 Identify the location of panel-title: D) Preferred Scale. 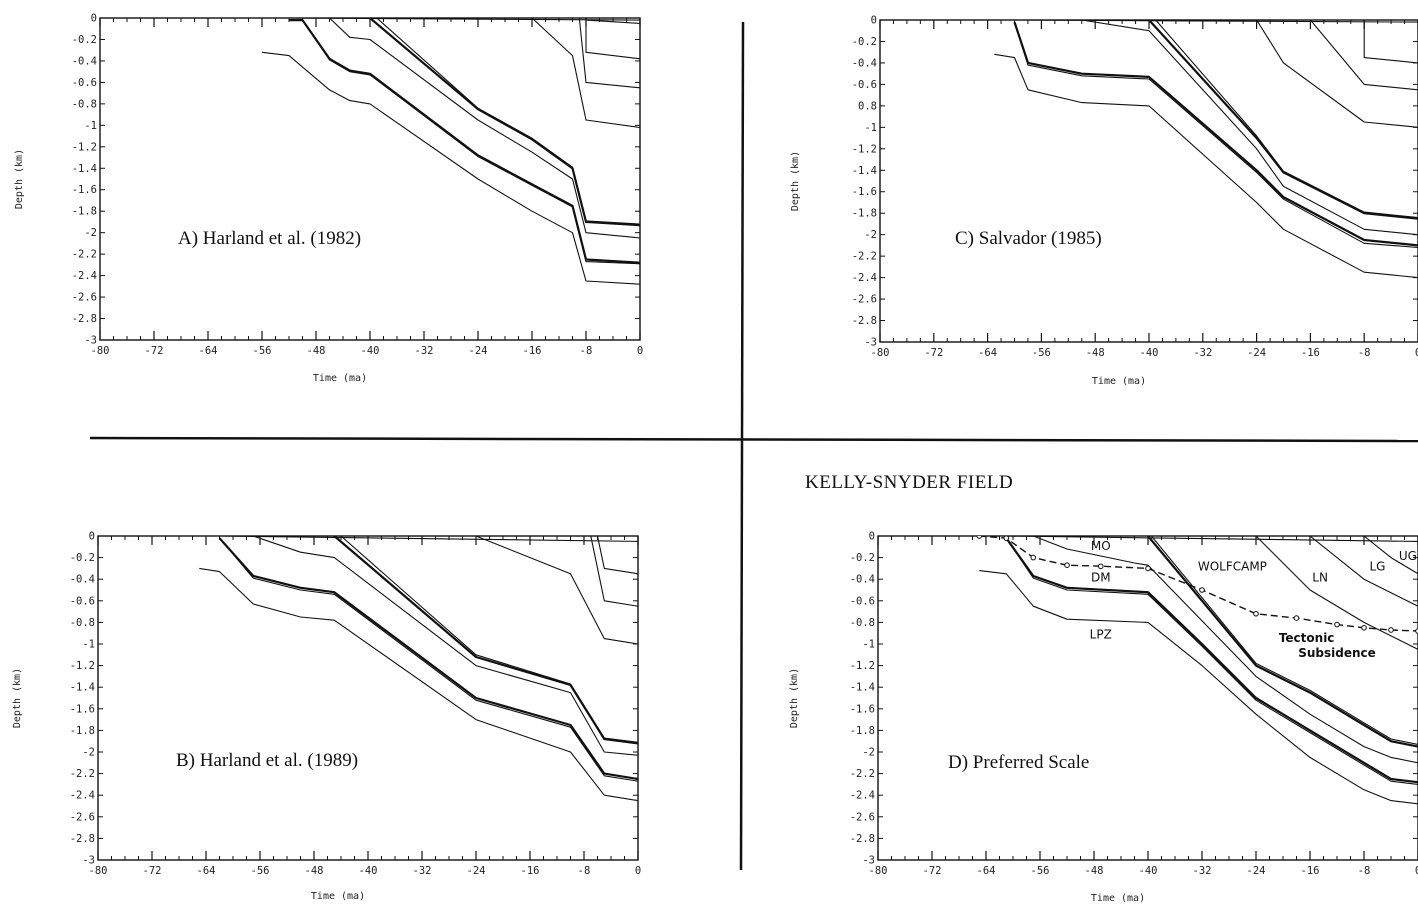
(1018, 762).